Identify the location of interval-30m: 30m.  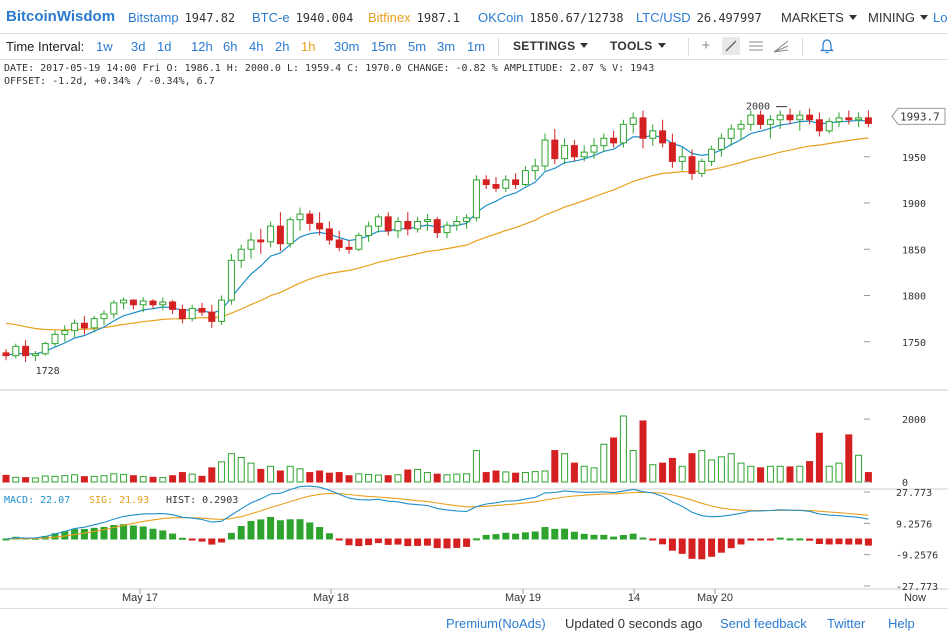
(347, 46).